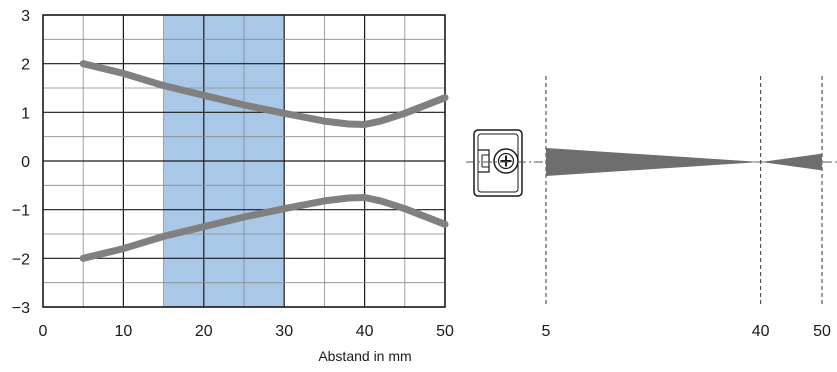 This screenshot has width=837, height=372. What do you see at coordinates (264, 94) in the screenshot?
I see `upper-curve` at bounding box center [264, 94].